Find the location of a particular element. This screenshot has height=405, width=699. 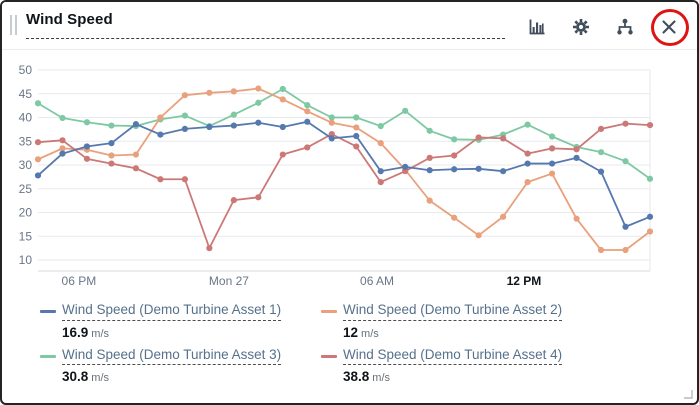

svg-text: 12 PM is located at coordinates (524, 281).